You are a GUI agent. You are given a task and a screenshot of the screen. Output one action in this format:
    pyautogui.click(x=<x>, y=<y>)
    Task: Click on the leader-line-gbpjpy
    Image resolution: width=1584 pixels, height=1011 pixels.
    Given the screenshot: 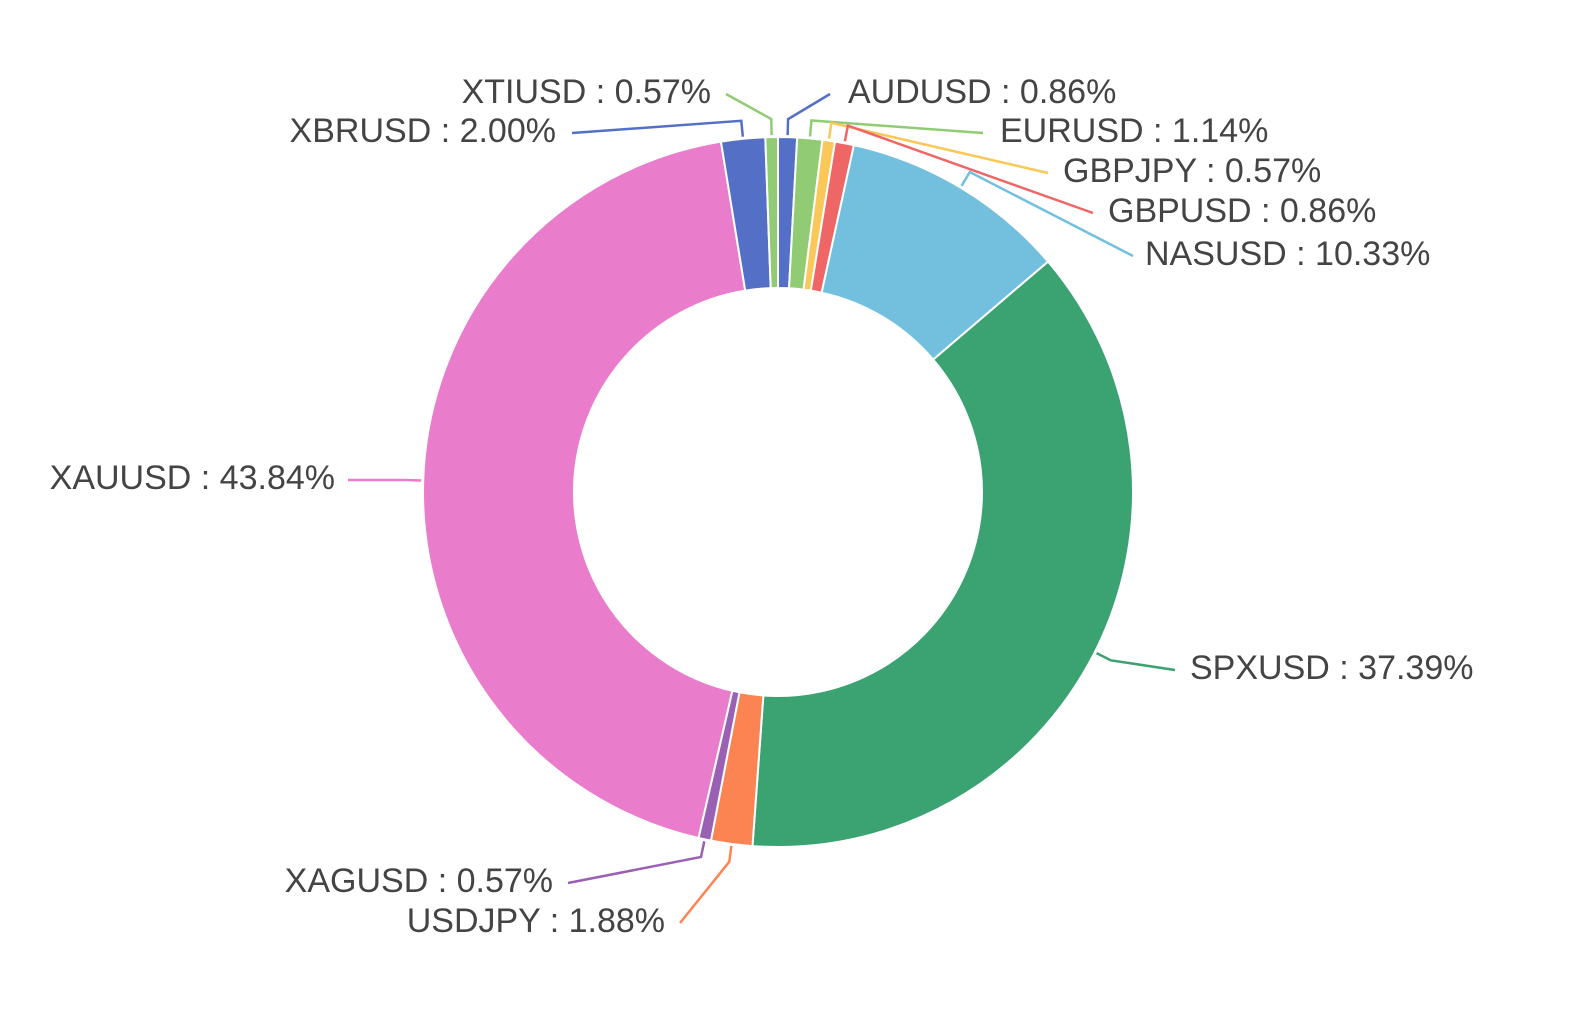 What is the action you would take?
    pyautogui.click(x=938, y=148)
    